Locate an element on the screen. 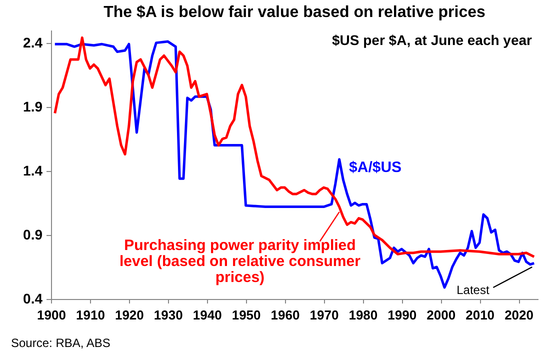 The height and width of the screenshot is (360, 557). x-tick-label: 1900 is located at coordinates (51, 315).